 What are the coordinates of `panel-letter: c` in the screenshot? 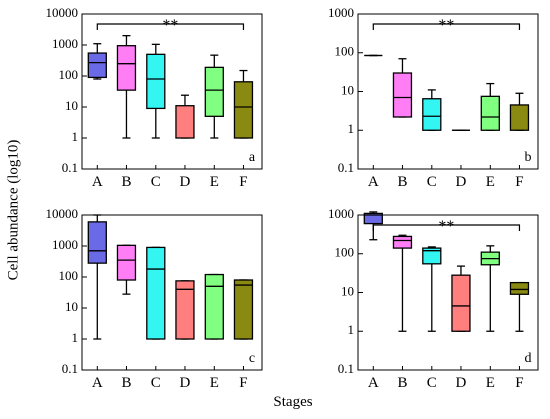 It's located at (252, 358).